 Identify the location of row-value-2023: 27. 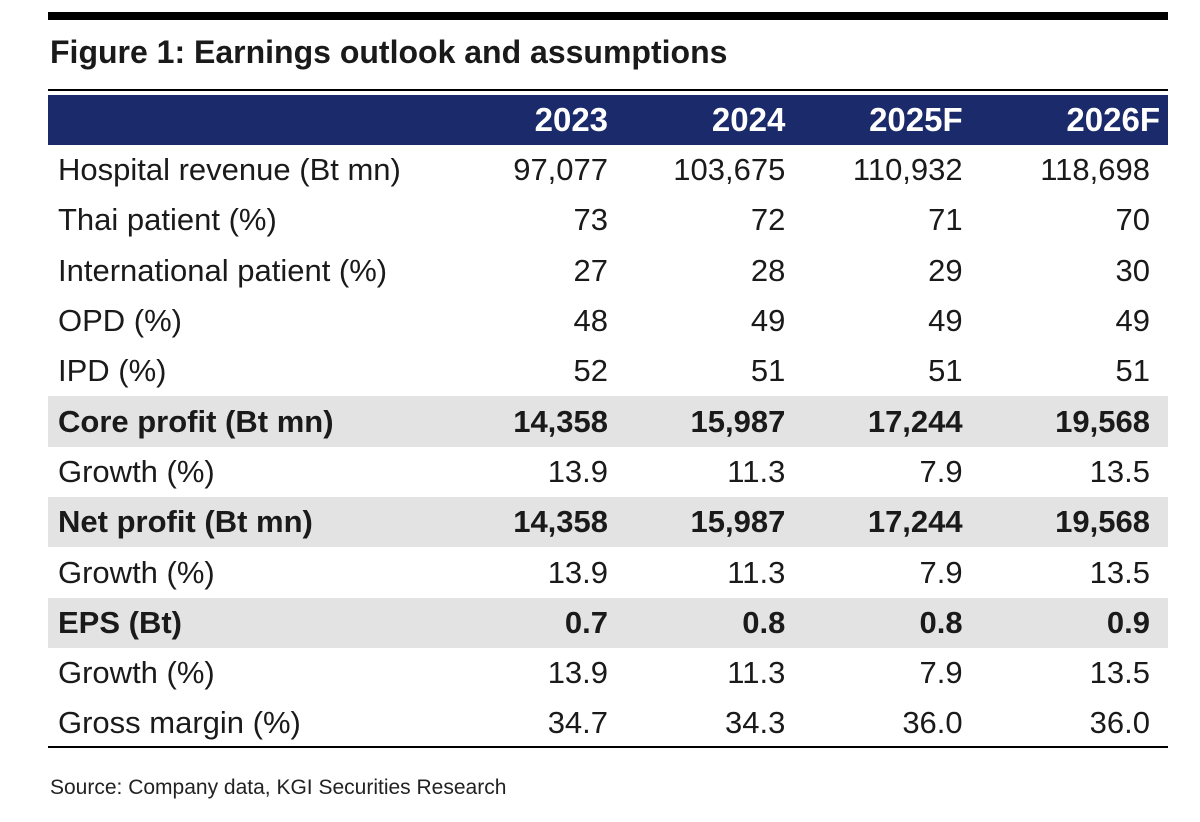
(591, 270).